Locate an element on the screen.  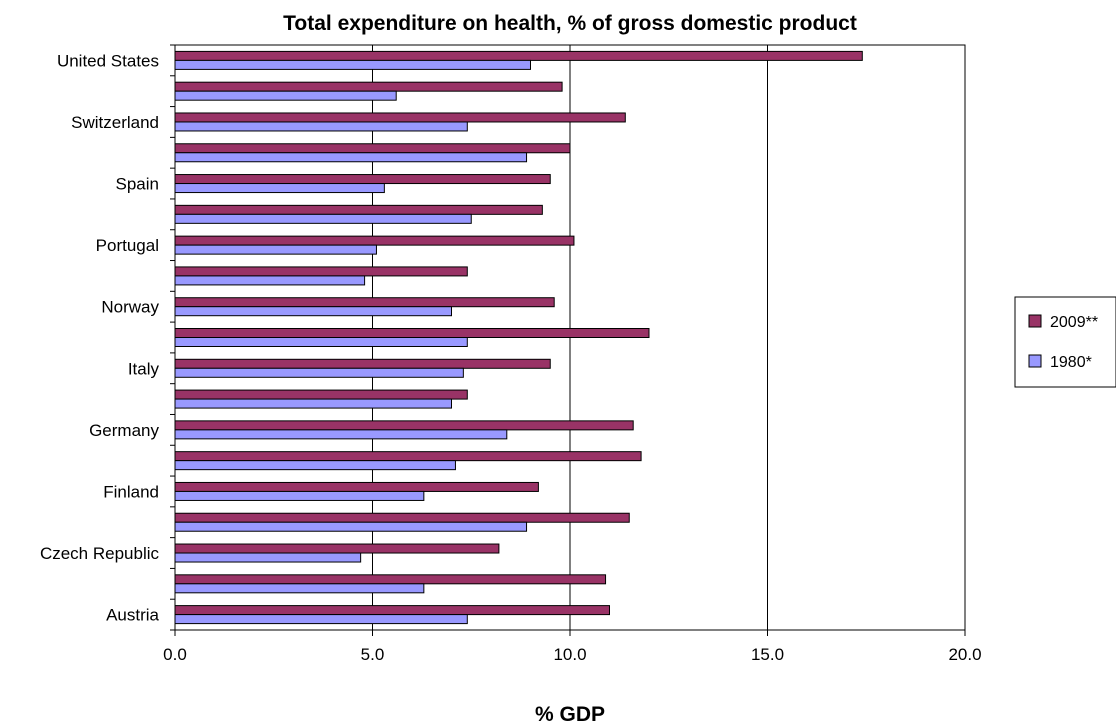
y-category-label: Germany is located at coordinates (124, 430).